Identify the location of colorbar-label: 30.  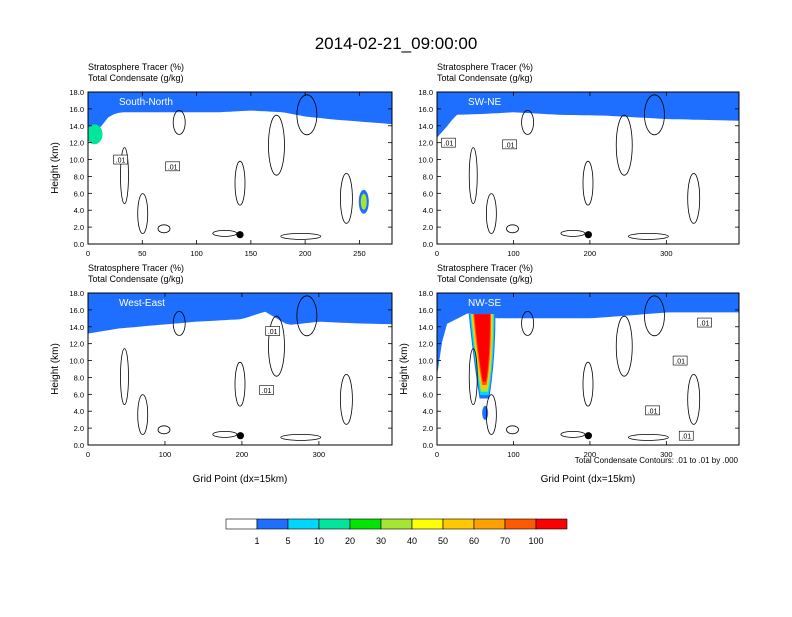
(381, 541).